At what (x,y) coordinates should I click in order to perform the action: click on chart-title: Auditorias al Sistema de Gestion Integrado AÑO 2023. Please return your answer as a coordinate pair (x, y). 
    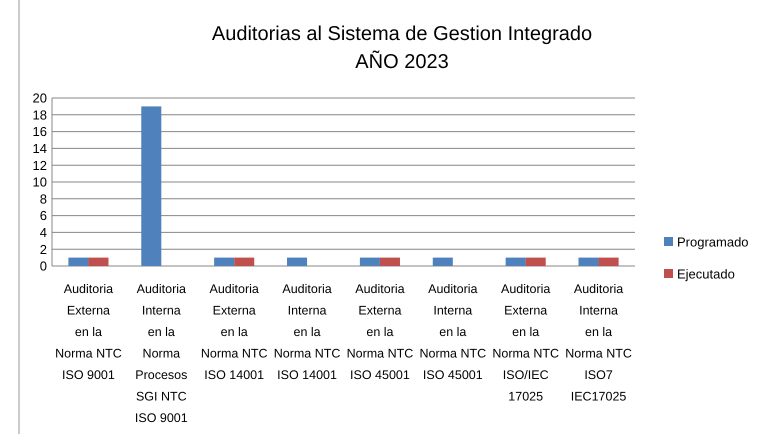
    Looking at the image, I should click on (402, 48).